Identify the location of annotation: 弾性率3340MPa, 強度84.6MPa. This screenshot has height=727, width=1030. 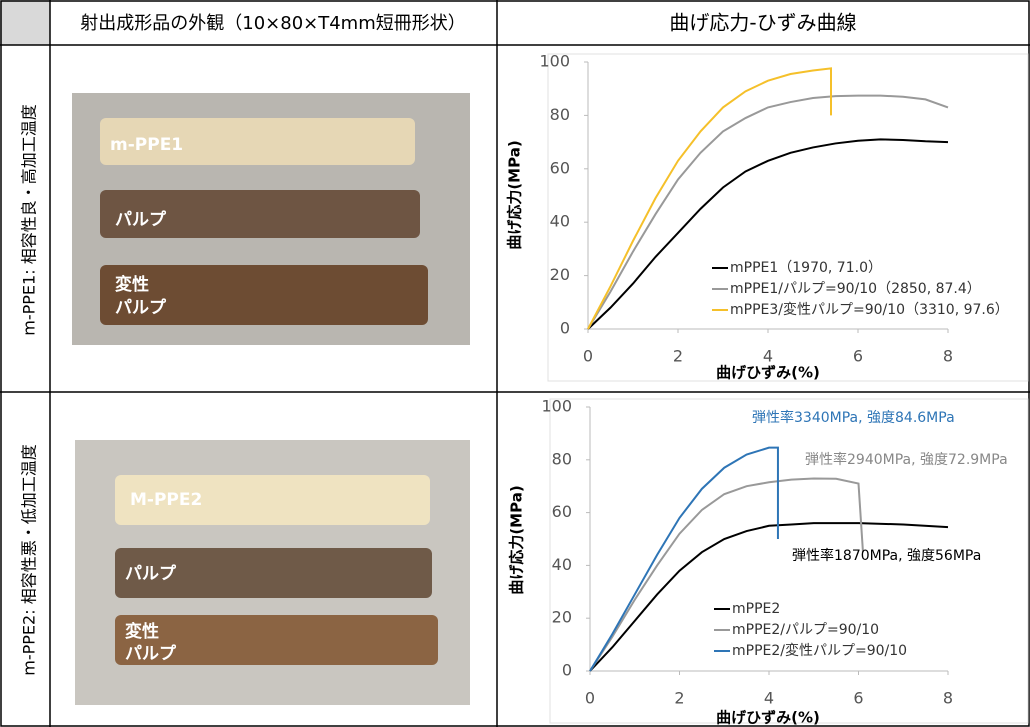
(853, 417).